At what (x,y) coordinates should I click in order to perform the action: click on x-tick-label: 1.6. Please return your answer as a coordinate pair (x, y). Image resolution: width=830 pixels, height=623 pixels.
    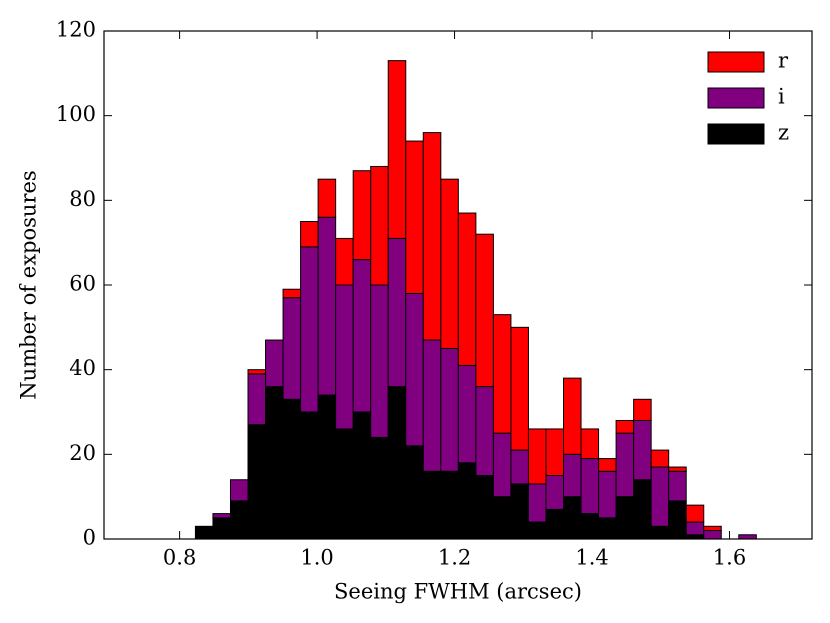
    Looking at the image, I should click on (729, 558).